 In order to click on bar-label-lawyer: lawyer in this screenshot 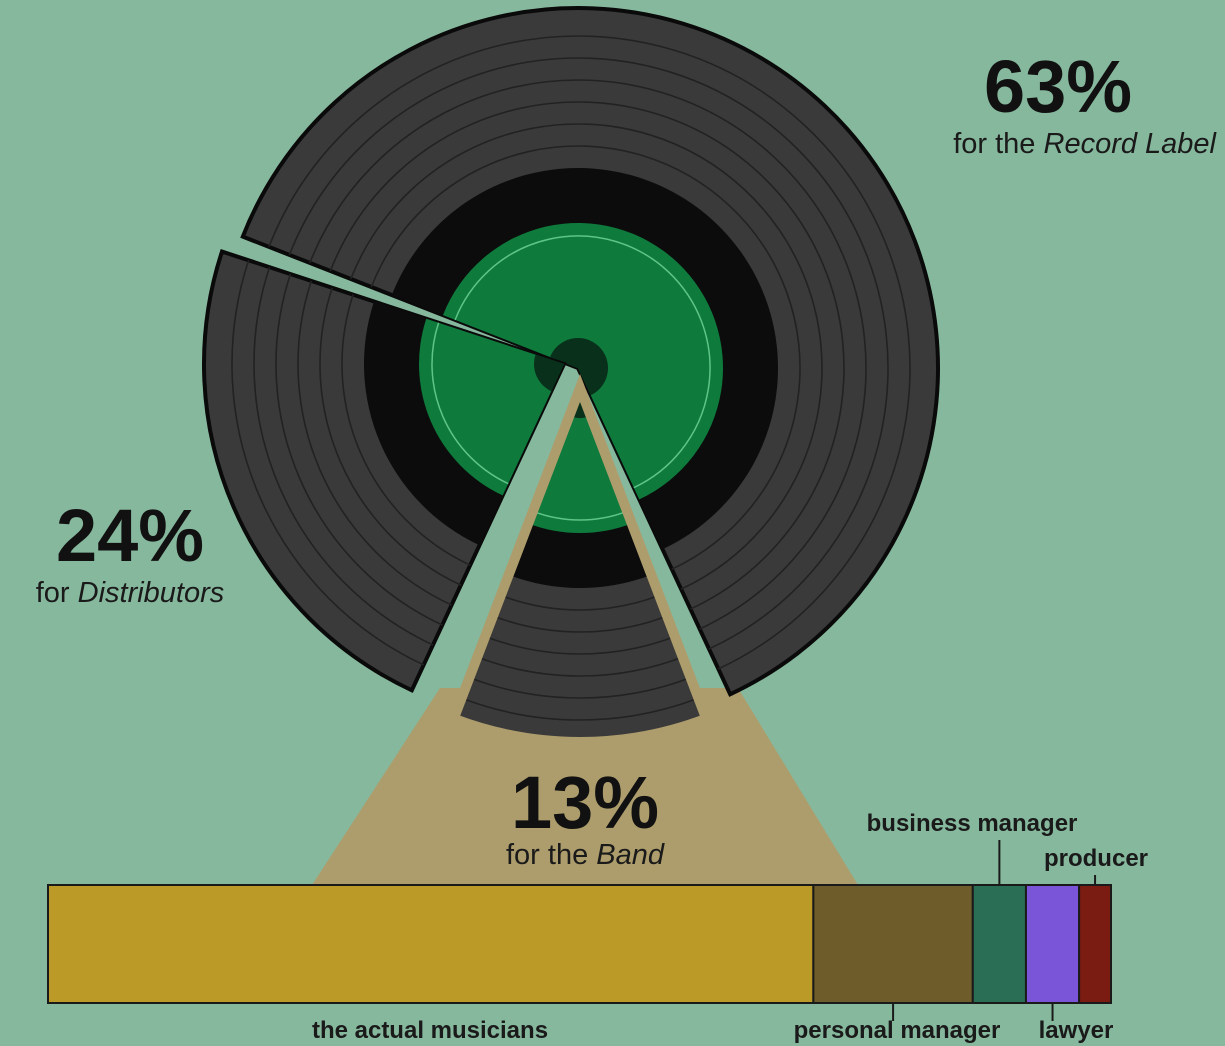, I will do `click(1076, 1030)`.